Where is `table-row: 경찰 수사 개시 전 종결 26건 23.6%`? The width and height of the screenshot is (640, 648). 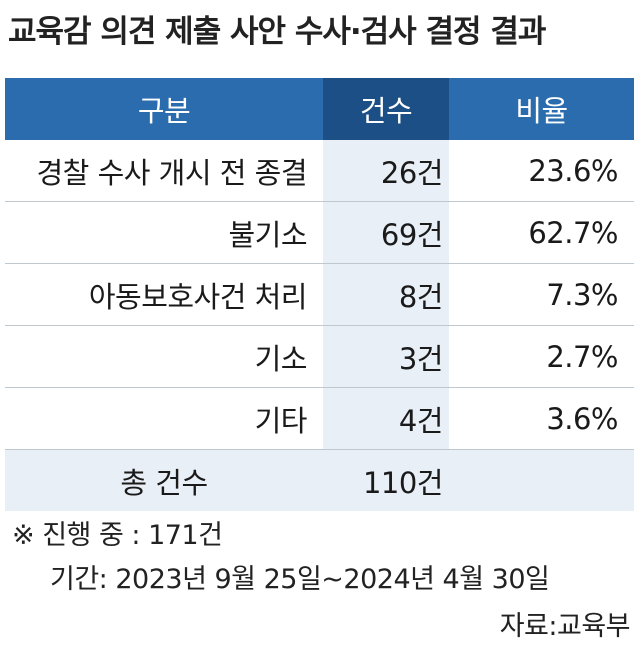 table-row: 경찰 수사 개시 전 종결 26건 23.6% is located at coordinates (319, 171).